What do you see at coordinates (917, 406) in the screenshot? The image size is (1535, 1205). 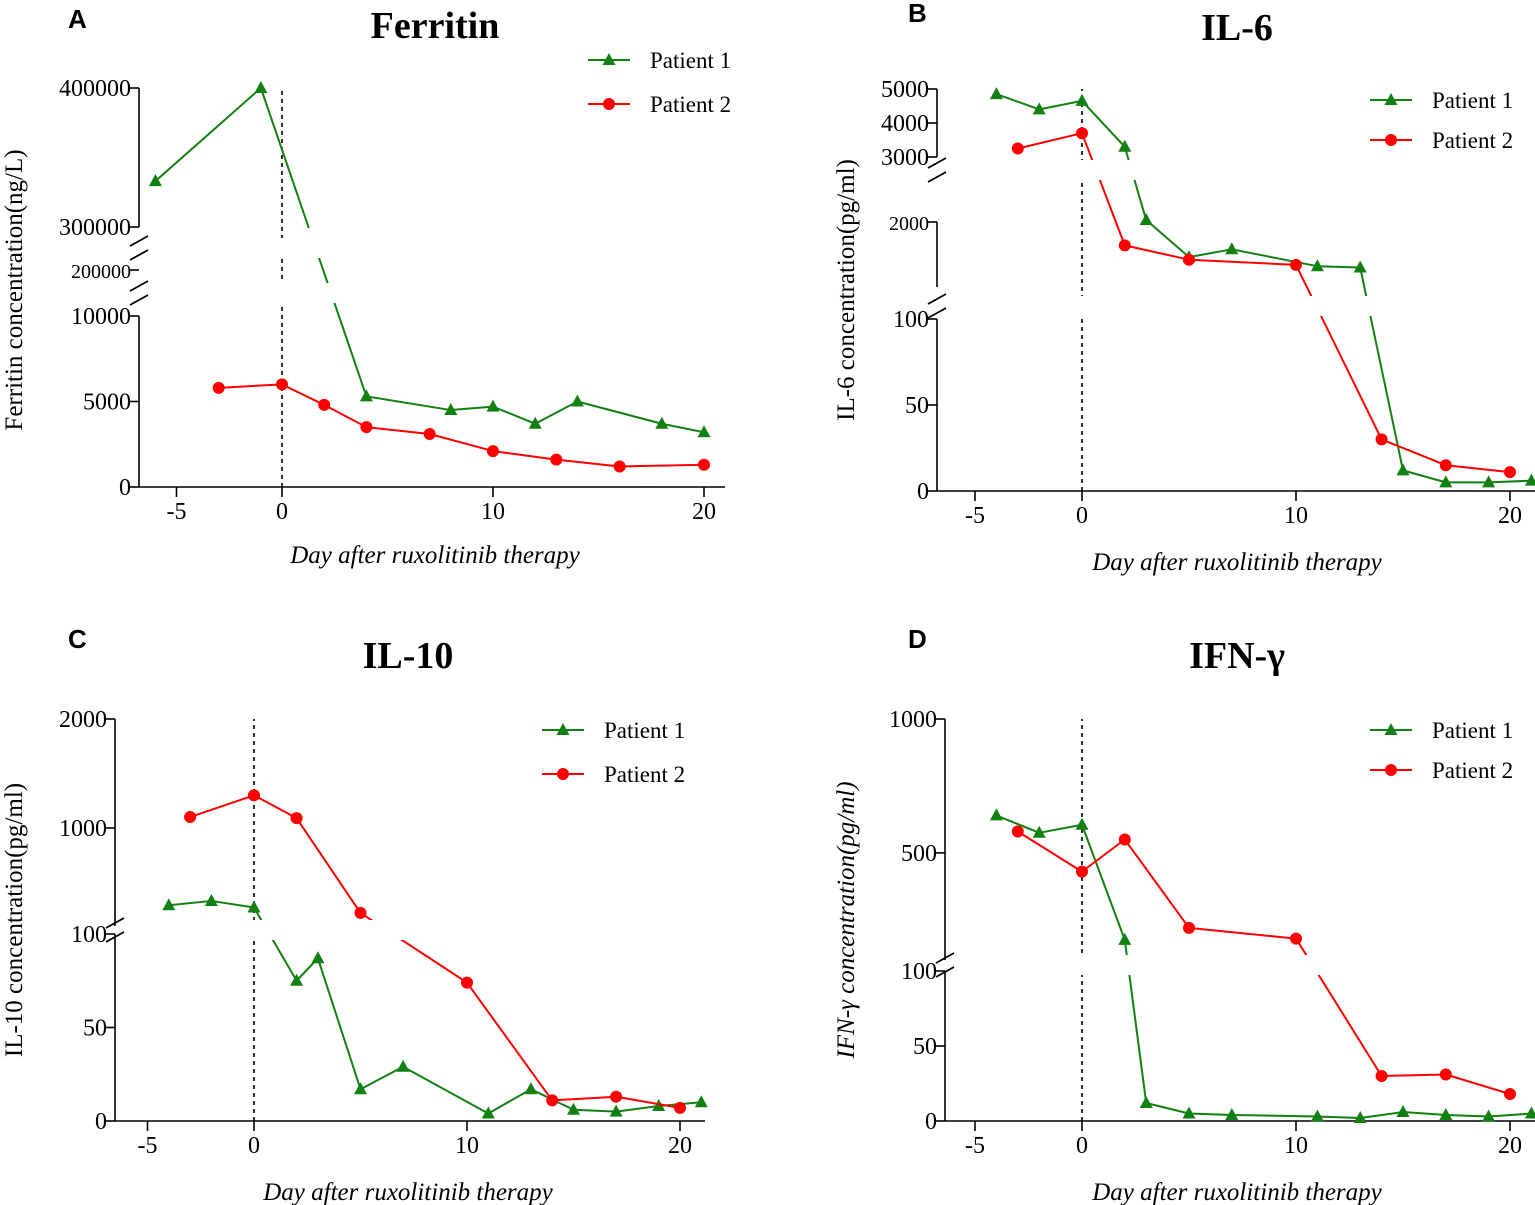 I see `y-tick-label: 50` at bounding box center [917, 406].